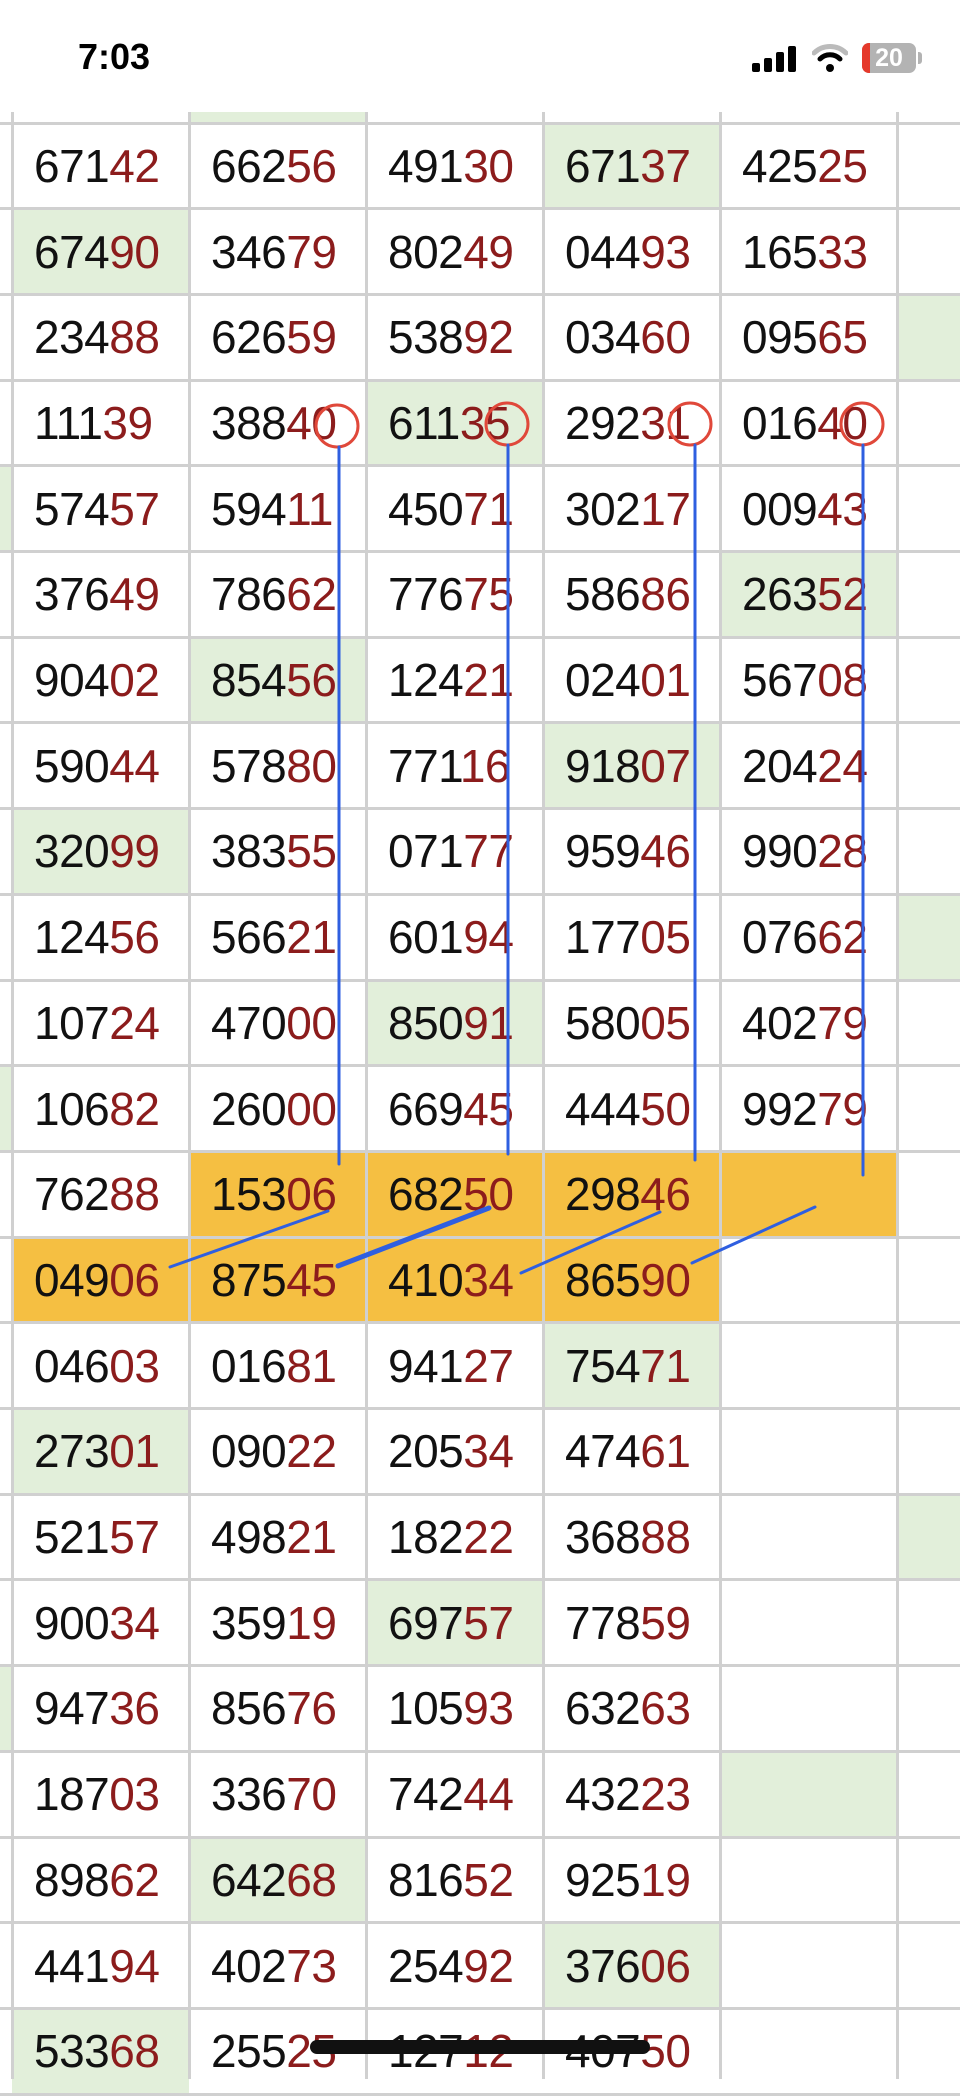 This screenshot has height=2096, width=960. What do you see at coordinates (100, 337) in the screenshot?
I see `table-cell: 23488` at bounding box center [100, 337].